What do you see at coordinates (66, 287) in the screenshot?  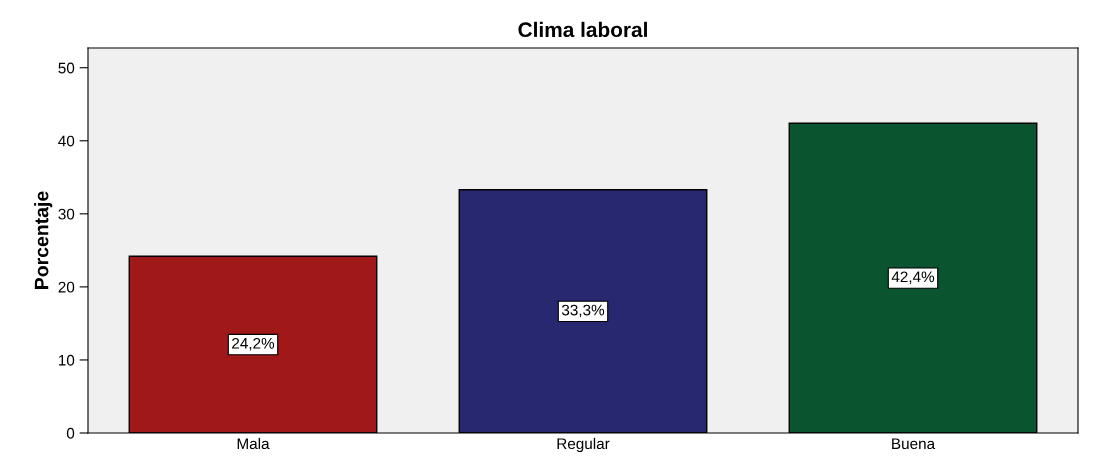 I see `y-tick-label: 20` at bounding box center [66, 287].